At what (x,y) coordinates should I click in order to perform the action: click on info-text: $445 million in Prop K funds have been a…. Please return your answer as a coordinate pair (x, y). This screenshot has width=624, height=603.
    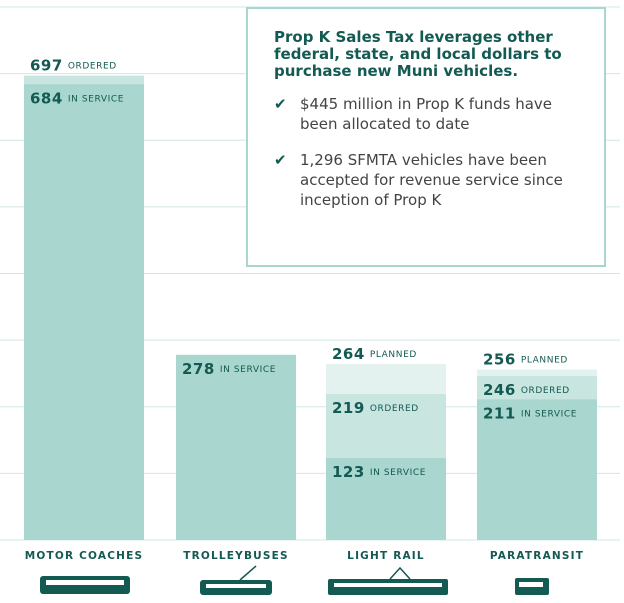
    Looking at the image, I should click on (426, 114).